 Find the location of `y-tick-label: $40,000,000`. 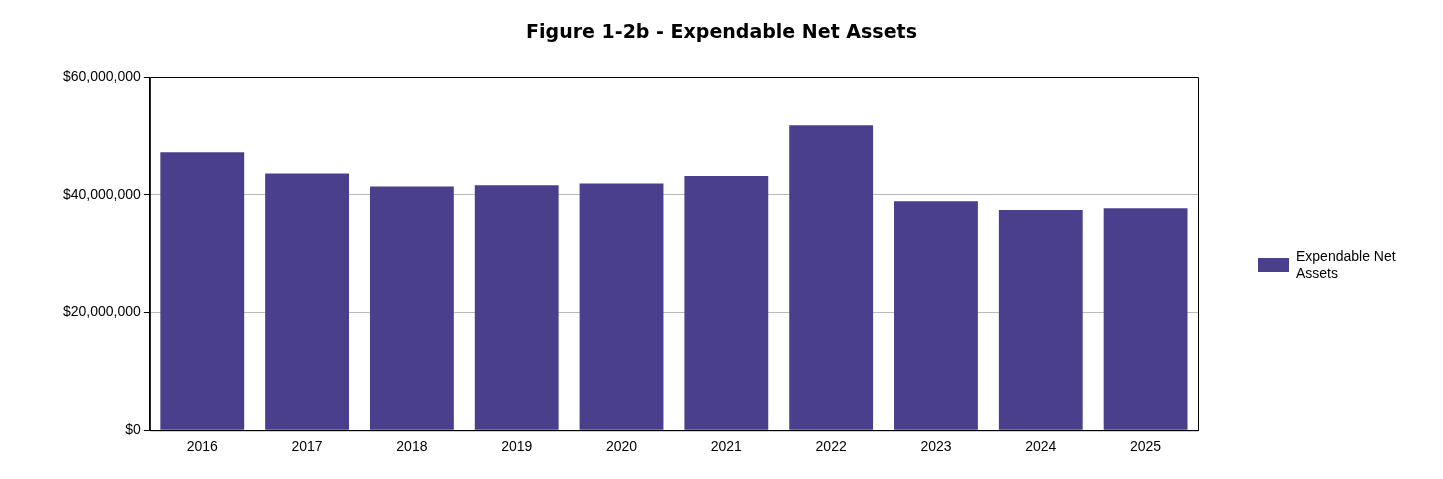

y-tick-label: $40,000,000 is located at coordinates (102, 193).